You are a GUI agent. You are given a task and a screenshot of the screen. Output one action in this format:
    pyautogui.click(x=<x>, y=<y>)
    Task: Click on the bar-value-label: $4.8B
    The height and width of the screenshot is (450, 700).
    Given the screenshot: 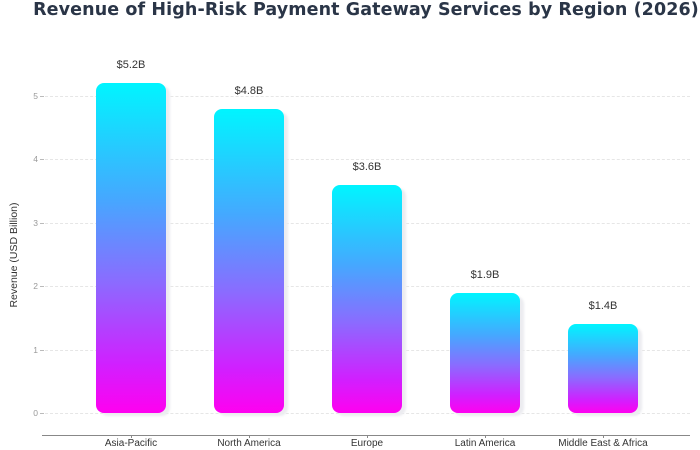 What is the action you would take?
    pyautogui.click(x=249, y=90)
    